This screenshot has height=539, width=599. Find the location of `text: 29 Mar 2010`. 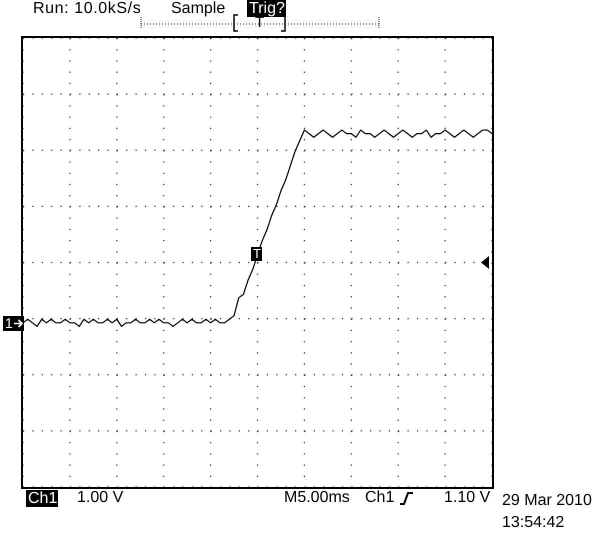

text: 29 Mar 2010 is located at coordinates (547, 500).